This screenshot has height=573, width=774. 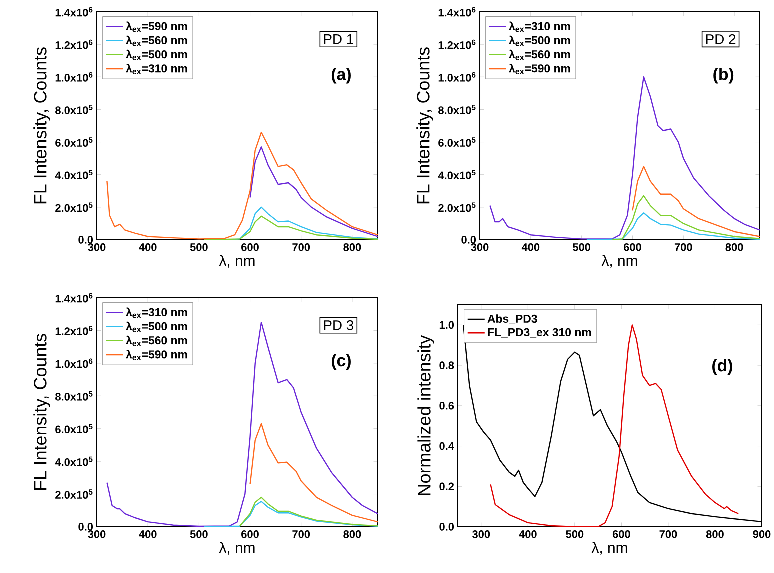 I want to click on annotation: (b), so click(x=724, y=76).